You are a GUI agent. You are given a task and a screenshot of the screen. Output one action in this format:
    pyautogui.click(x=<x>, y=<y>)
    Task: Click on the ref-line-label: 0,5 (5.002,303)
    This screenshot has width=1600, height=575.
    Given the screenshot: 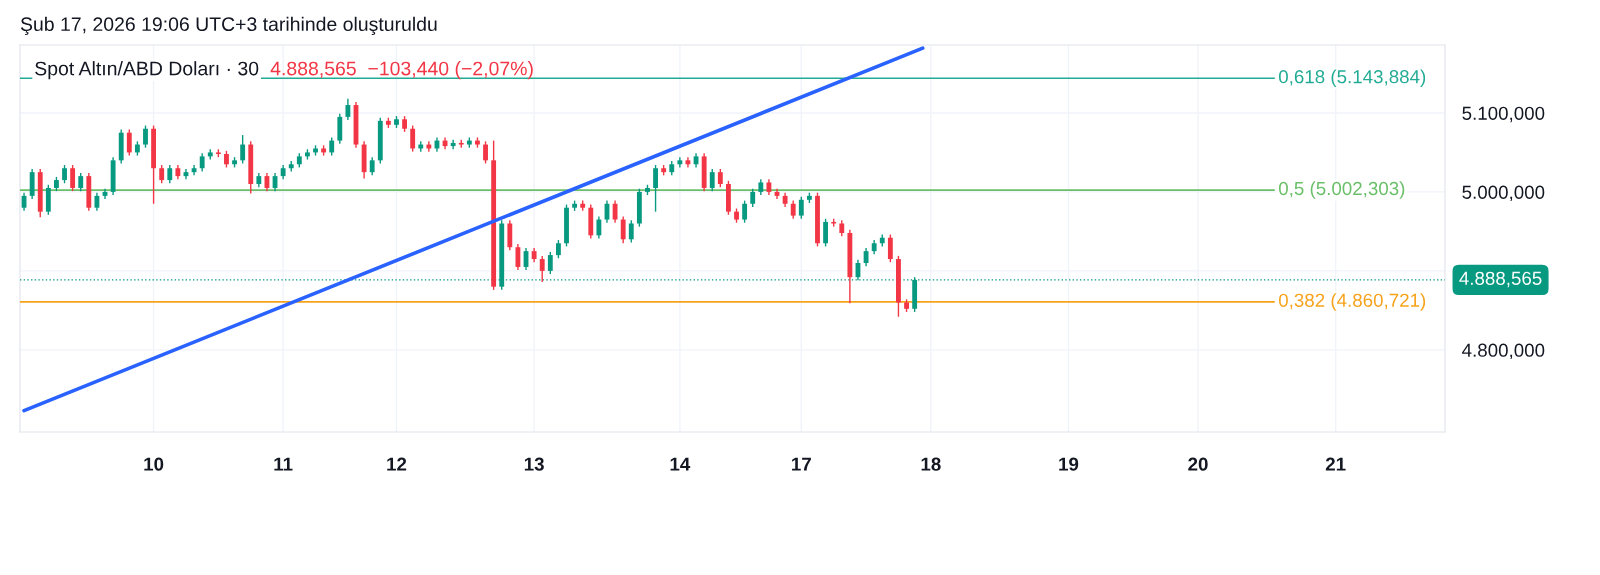 What is the action you would take?
    pyautogui.click(x=1341, y=190)
    